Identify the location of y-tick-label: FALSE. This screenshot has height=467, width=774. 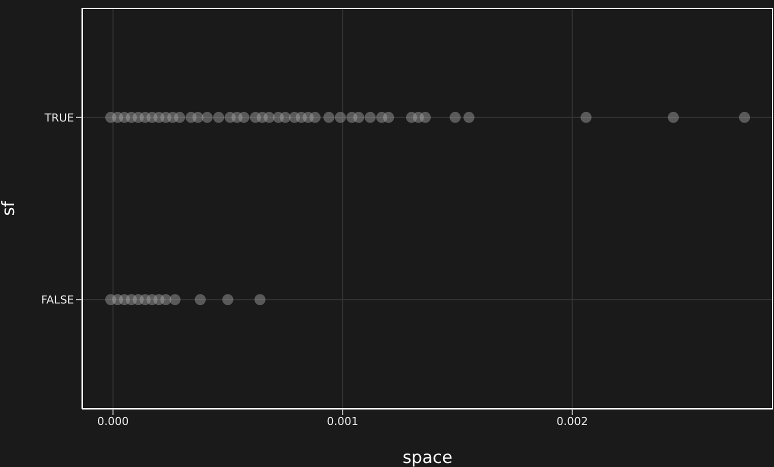
(57, 300).